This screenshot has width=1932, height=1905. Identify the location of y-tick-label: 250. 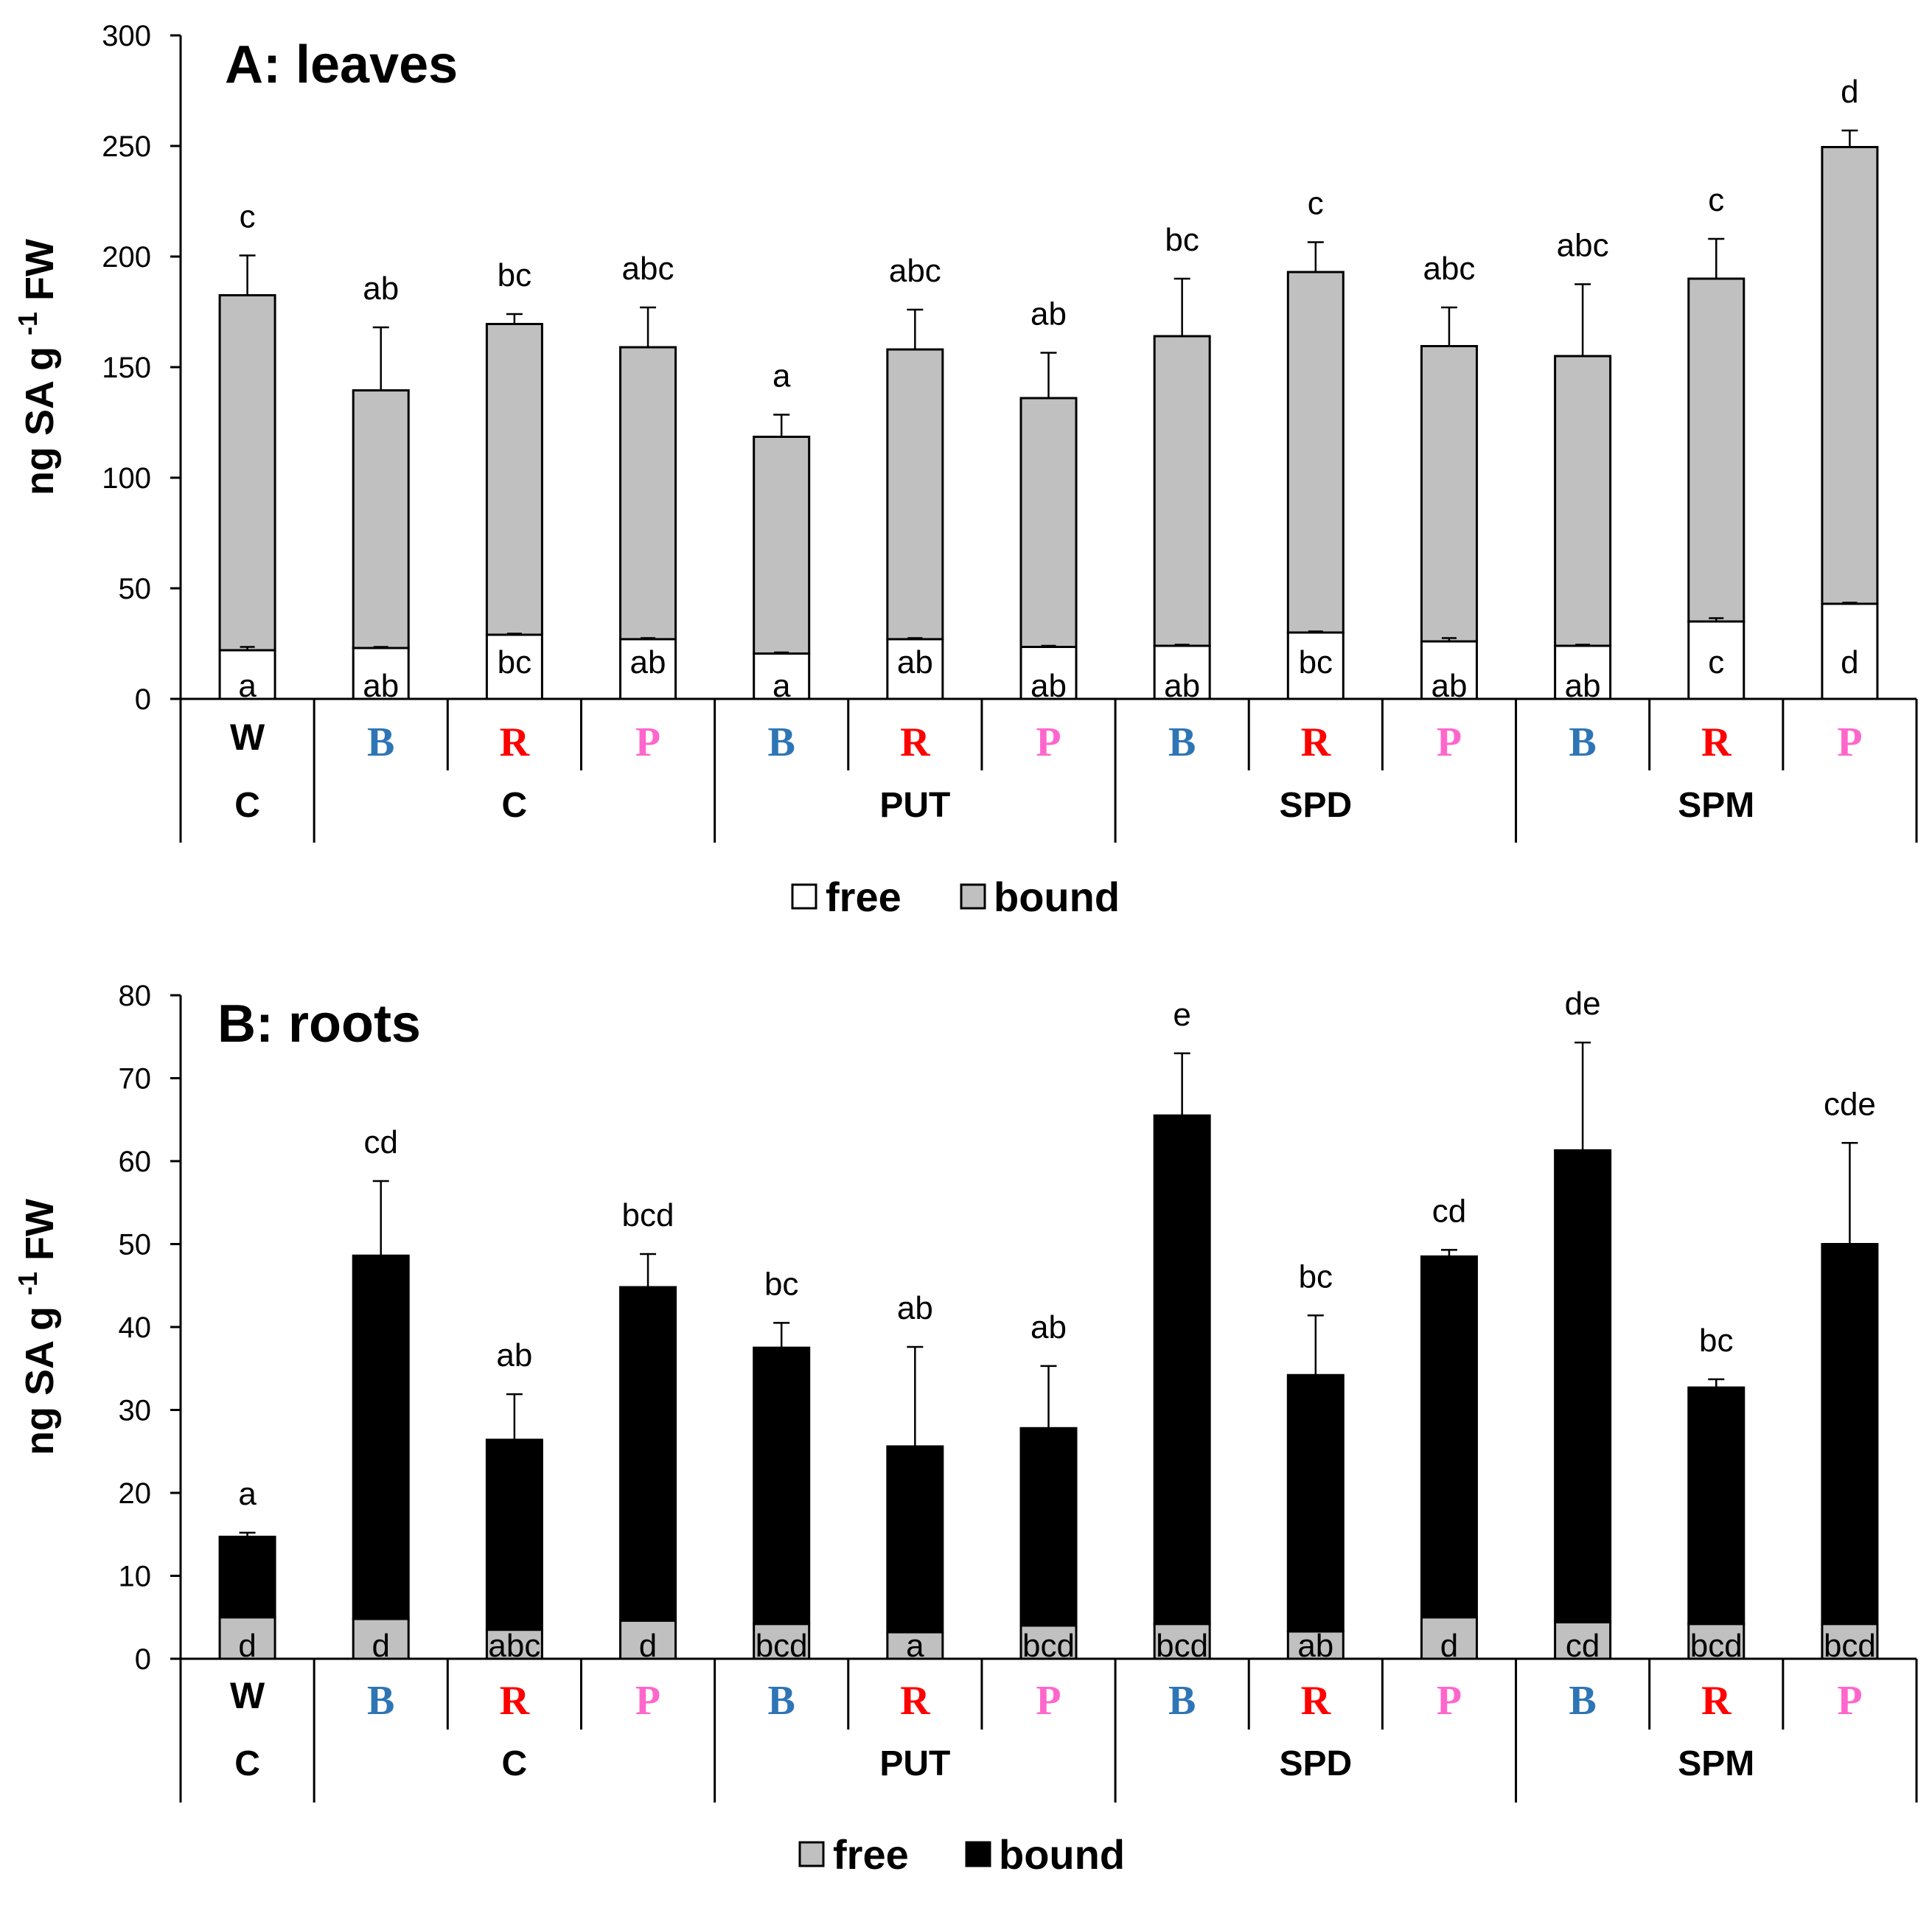
(127, 146).